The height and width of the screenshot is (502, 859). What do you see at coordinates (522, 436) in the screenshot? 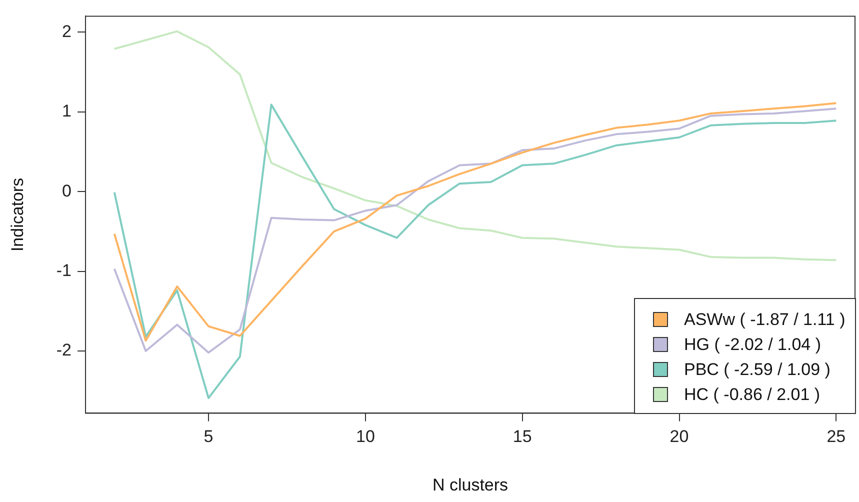
I see `x-tick-label: 15` at bounding box center [522, 436].